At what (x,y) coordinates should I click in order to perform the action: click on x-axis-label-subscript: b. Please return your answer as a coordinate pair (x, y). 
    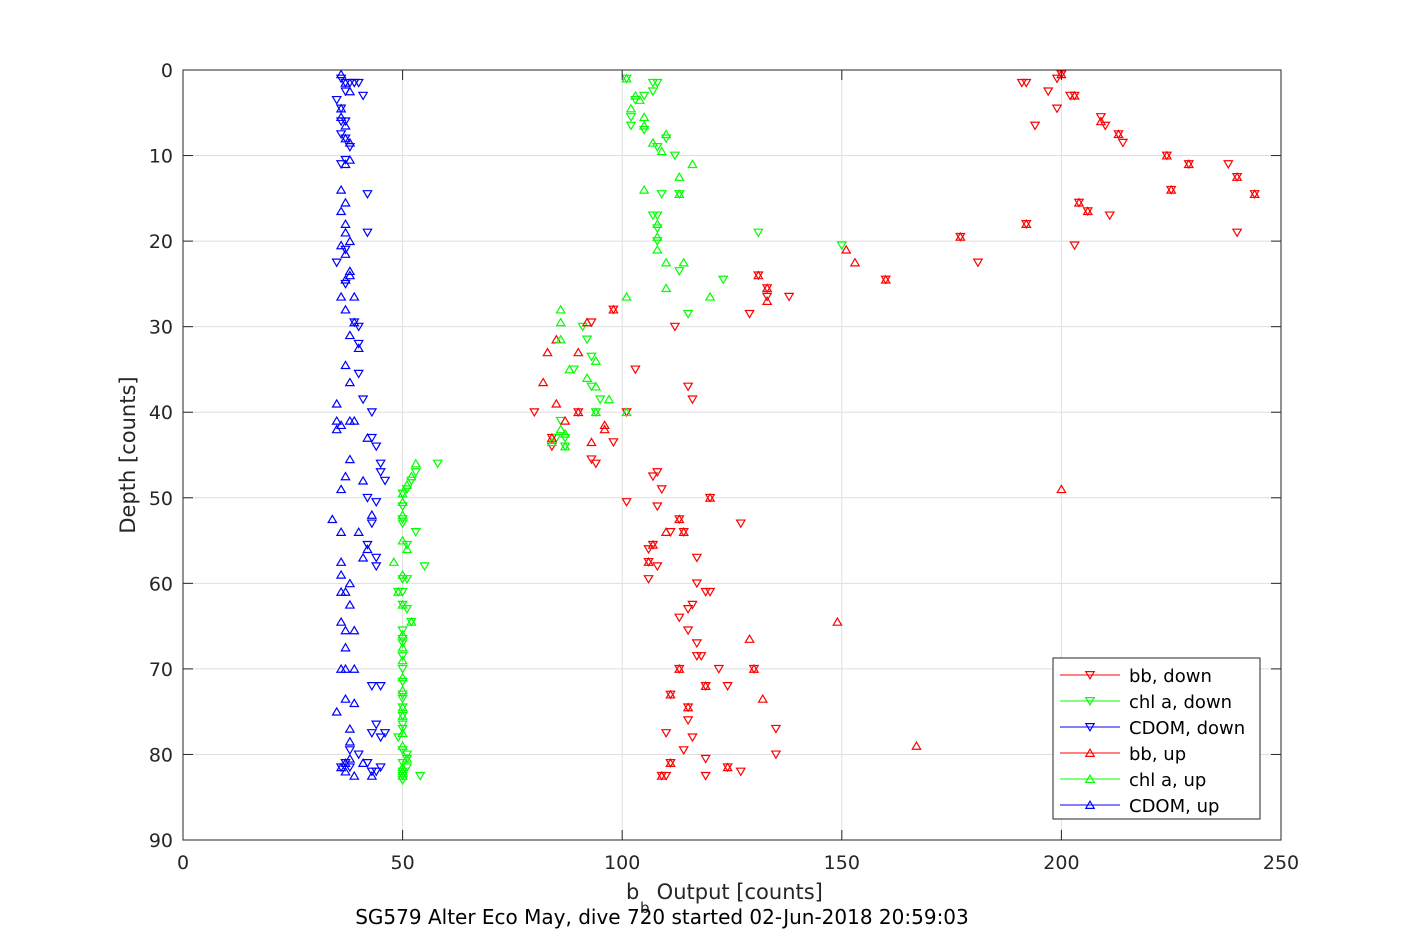
    Looking at the image, I should click on (645, 908).